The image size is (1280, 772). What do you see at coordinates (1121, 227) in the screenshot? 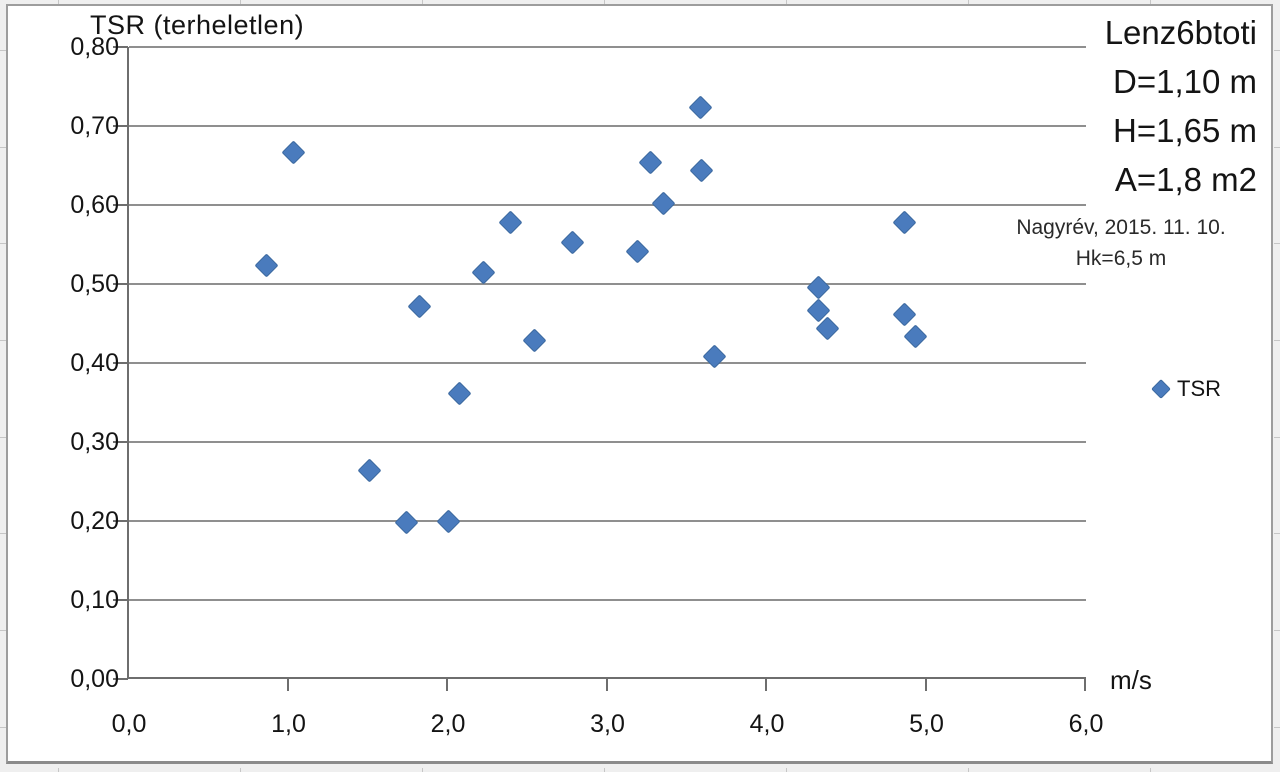
I see `annotation-line-location-date: Nagyrév, 2015. 11. 10.` at bounding box center [1121, 227].